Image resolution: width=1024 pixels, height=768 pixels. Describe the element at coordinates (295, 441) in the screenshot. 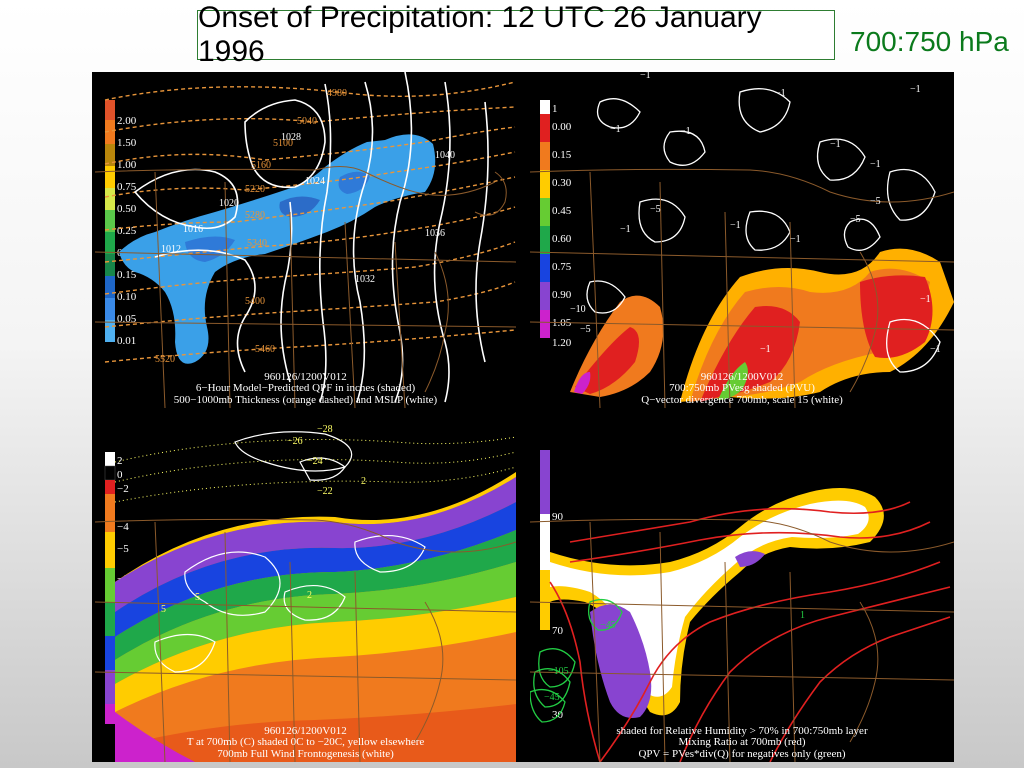

I see `isotherm-label: −26` at that location.